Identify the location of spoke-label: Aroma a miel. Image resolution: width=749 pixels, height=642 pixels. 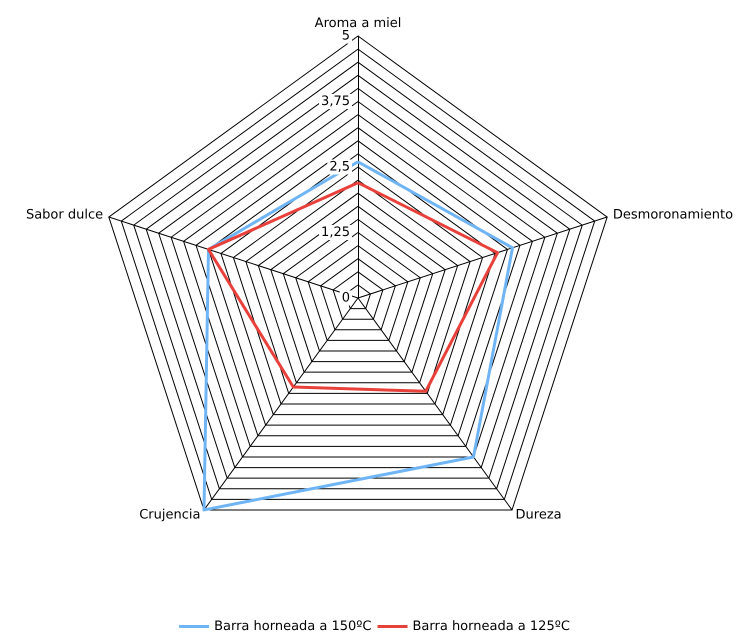
(358, 23).